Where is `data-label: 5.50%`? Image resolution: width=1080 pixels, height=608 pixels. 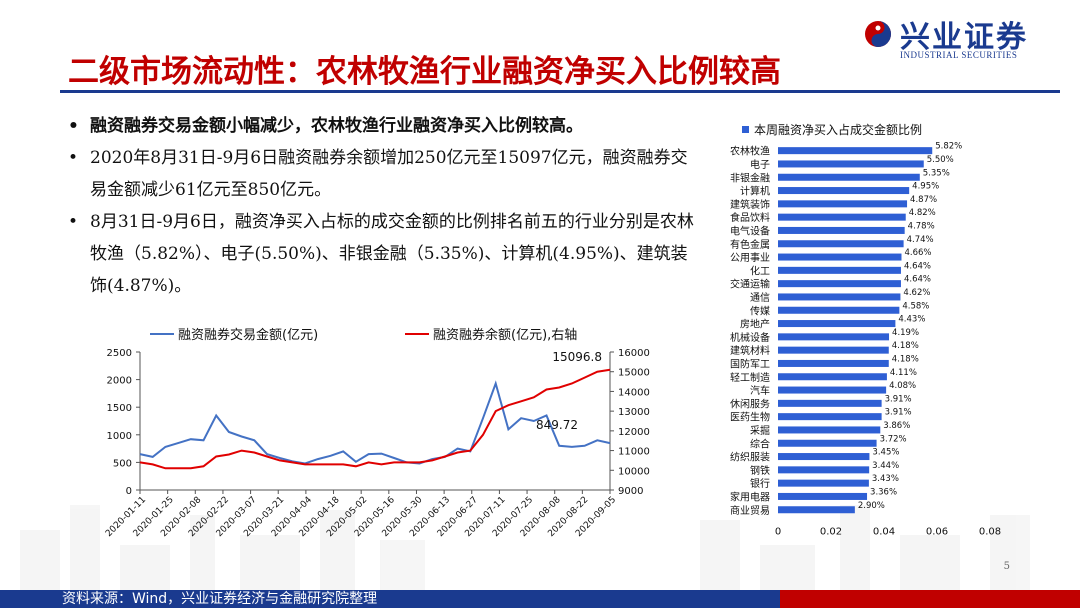
data-label: 5.50% is located at coordinates (940, 160).